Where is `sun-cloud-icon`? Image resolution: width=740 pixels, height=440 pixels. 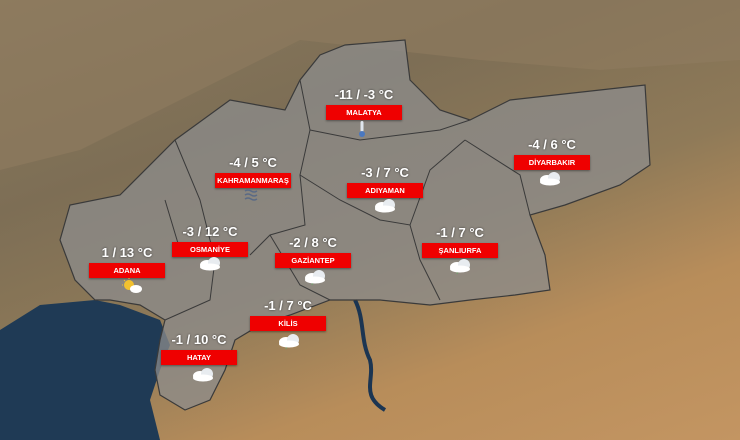
sun-cloud-icon is located at coordinates (132, 286).